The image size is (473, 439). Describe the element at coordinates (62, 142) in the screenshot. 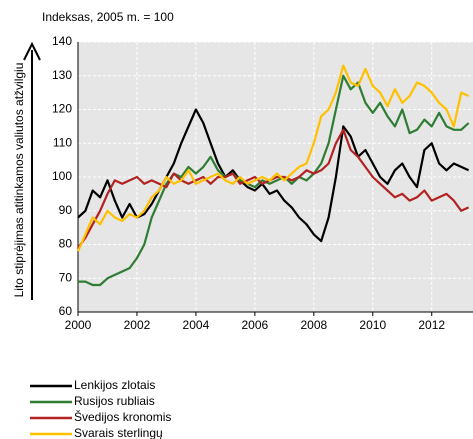

I see `y-tick-label: 110` at that location.